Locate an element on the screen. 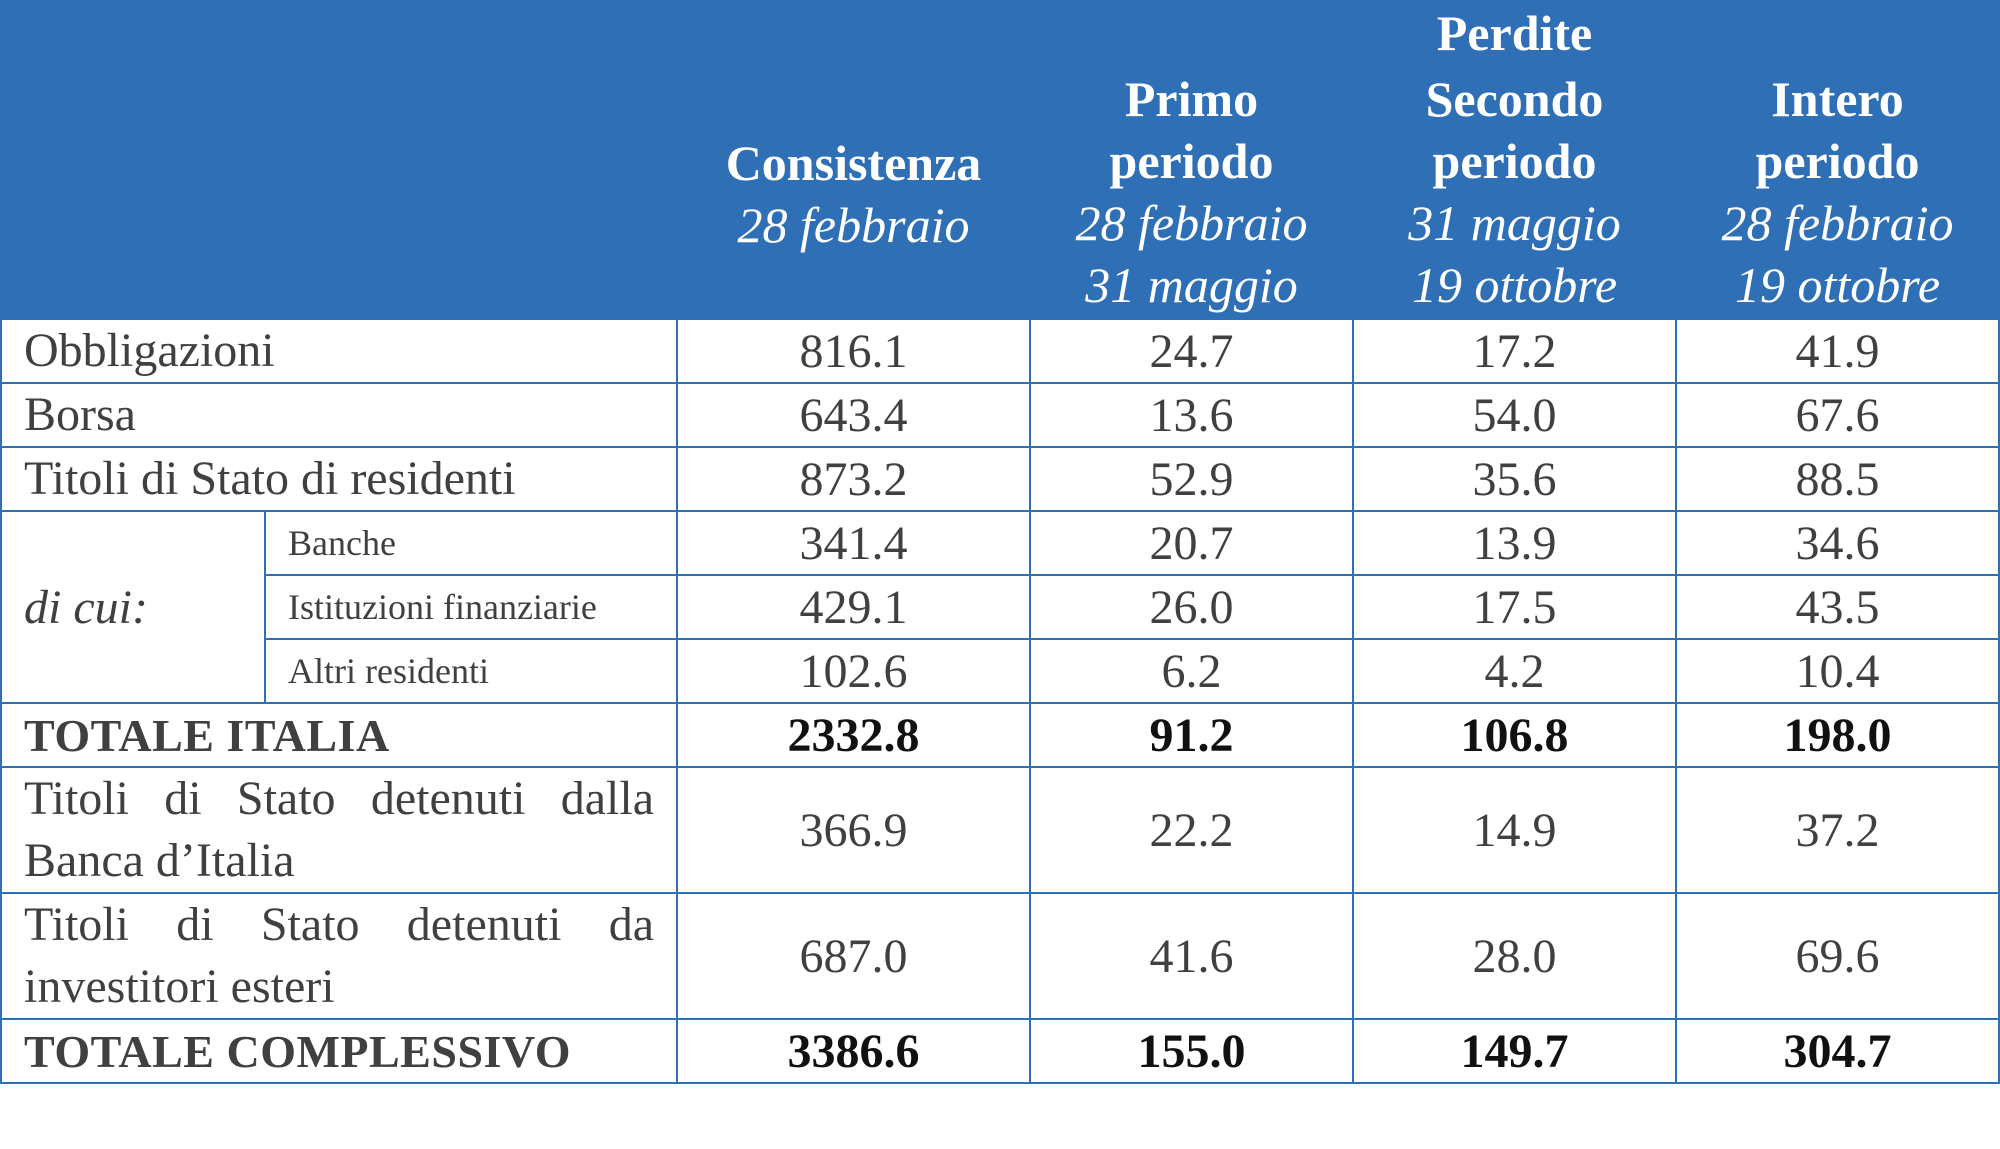 This screenshot has height=1149, width=2000. header-consistenza-date: 28 febbraio is located at coordinates (853, 225).